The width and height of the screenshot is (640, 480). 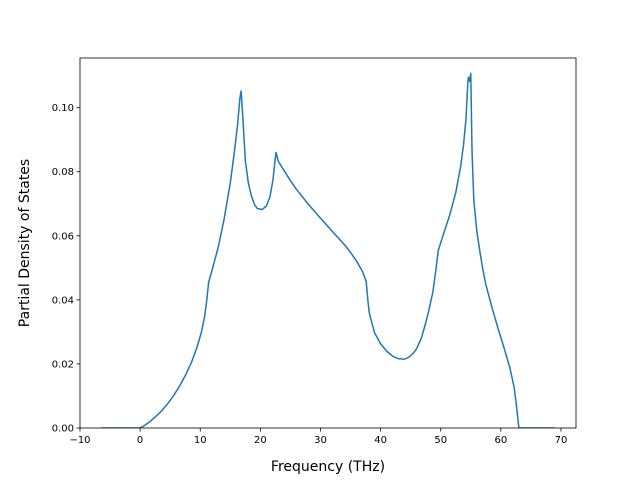 What do you see at coordinates (380, 440) in the screenshot?
I see `x-tick-label: 40` at bounding box center [380, 440].